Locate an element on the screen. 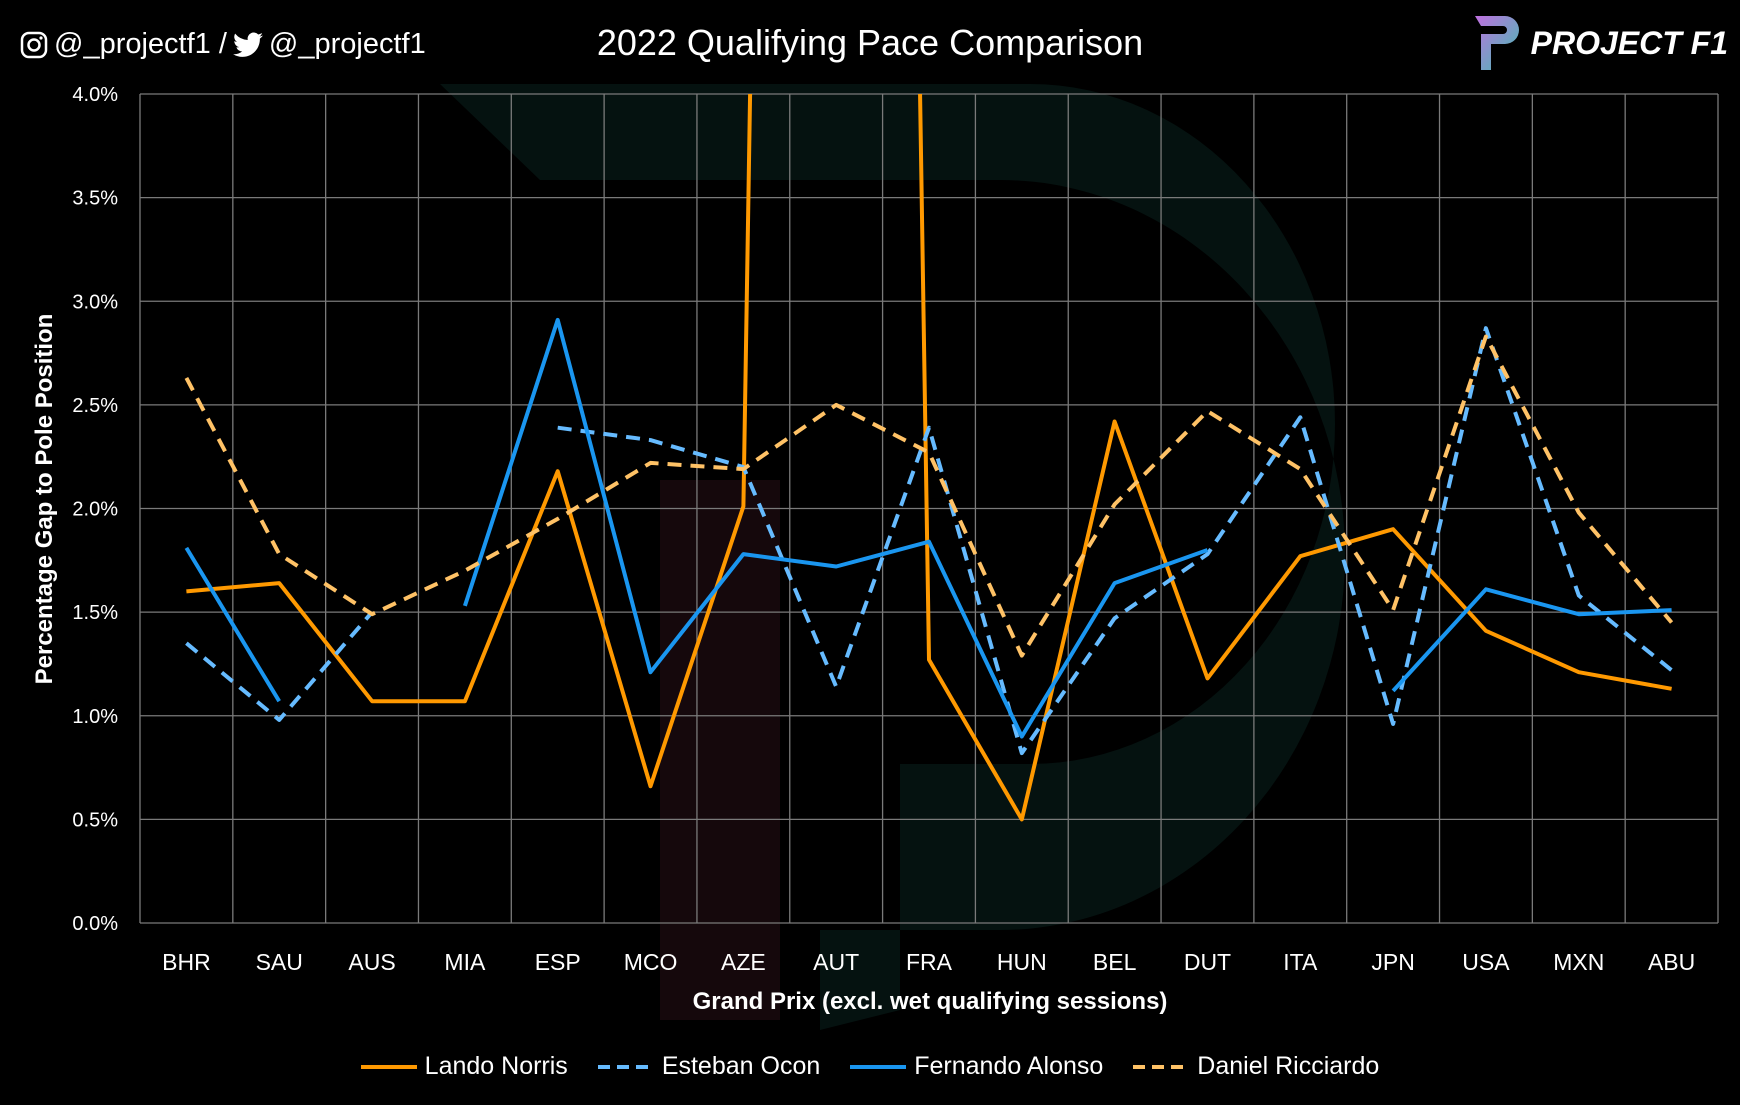  y-tick-label: 4.0% is located at coordinates (95, 95).